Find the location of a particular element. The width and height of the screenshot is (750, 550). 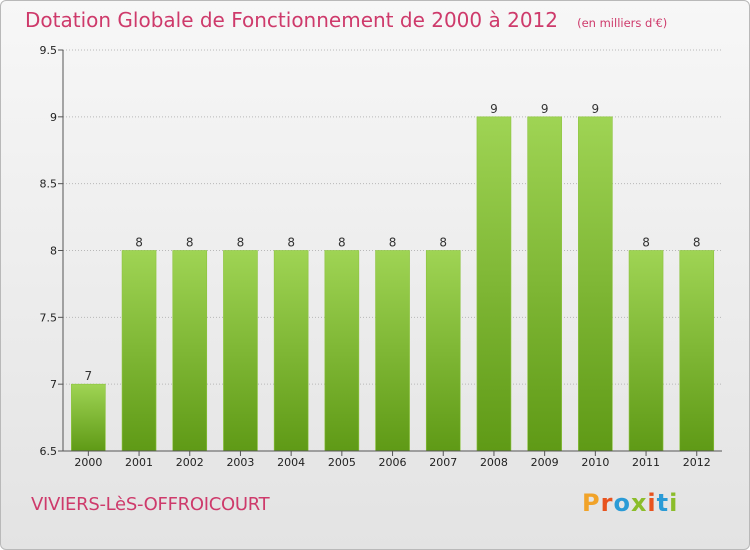

logo-letter: P is located at coordinates (591, 503).